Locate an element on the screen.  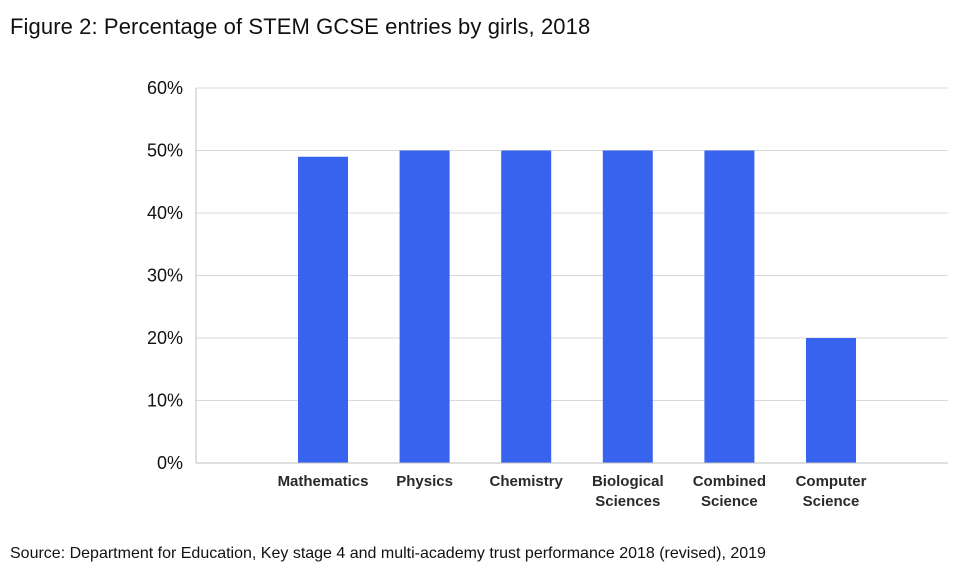
x-tick-label: Biological Sciences is located at coordinates (628, 491).